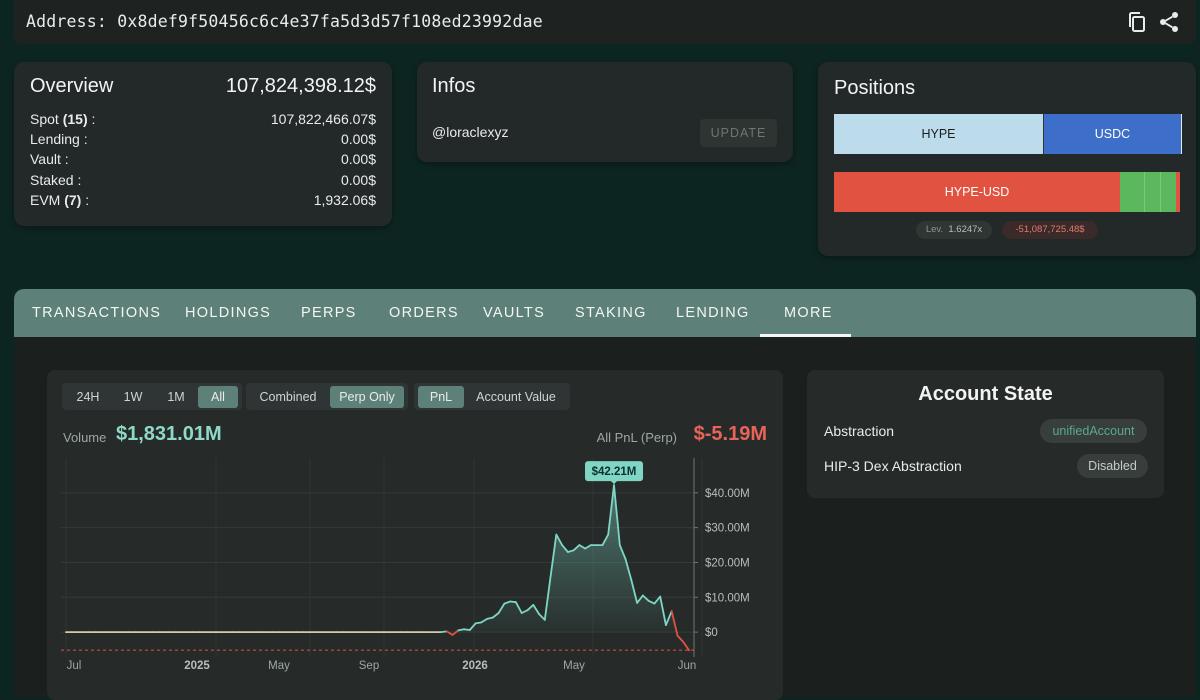 The image size is (1200, 700). What do you see at coordinates (344, 199) in the screenshot?
I see `overview-row-value: 1,932.06$` at bounding box center [344, 199].